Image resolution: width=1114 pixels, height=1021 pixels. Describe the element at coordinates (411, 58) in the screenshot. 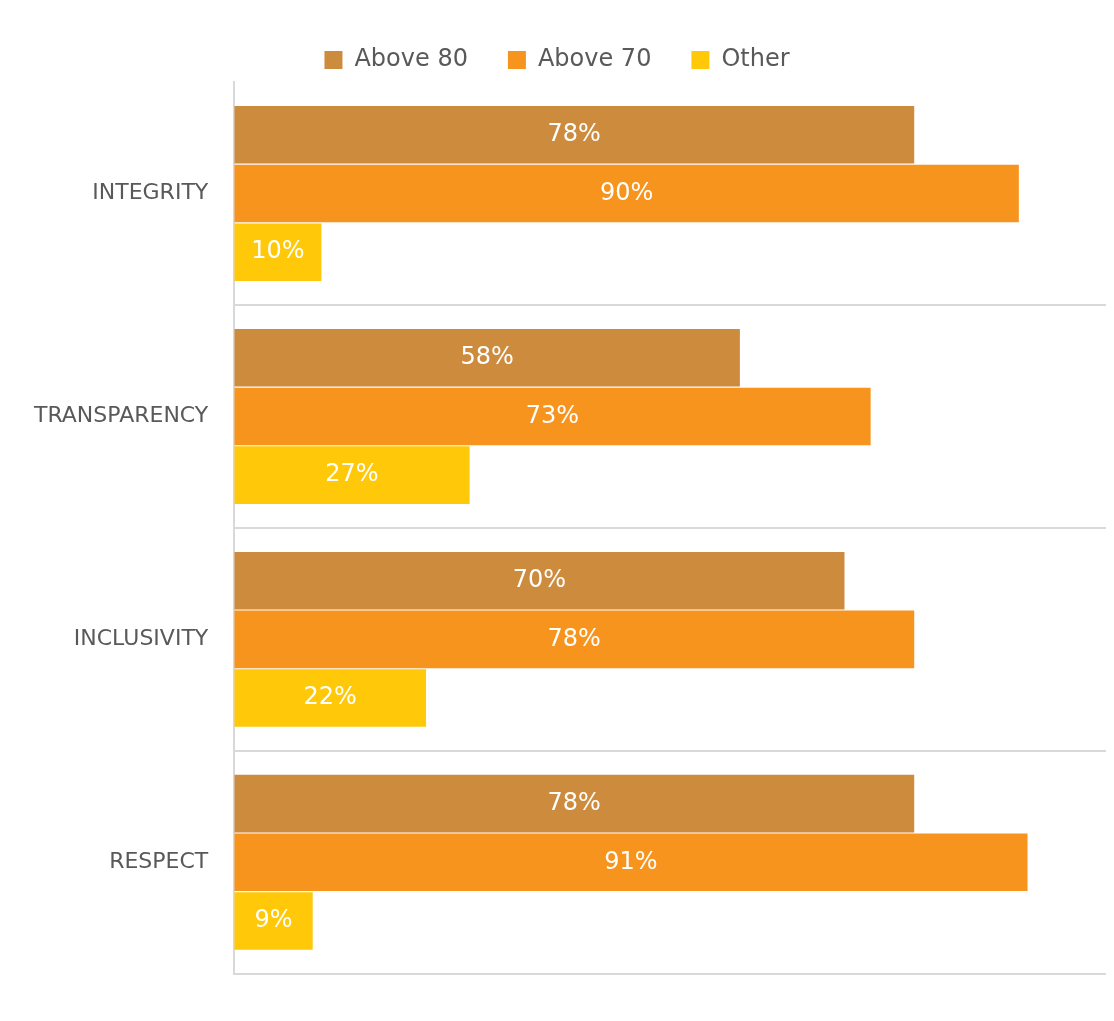

I see `legend-label: Above 80` at that location.